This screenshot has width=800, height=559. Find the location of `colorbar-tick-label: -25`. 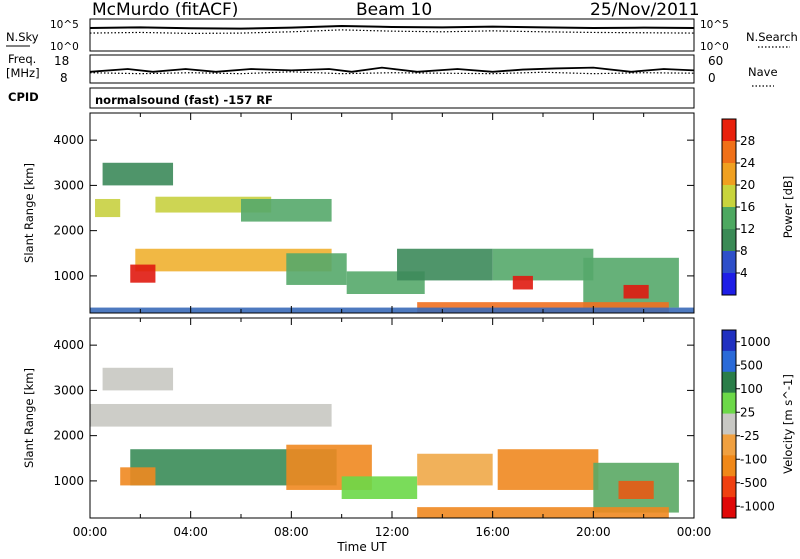

colorbar-tick-label: -25 is located at coordinates (750, 436).